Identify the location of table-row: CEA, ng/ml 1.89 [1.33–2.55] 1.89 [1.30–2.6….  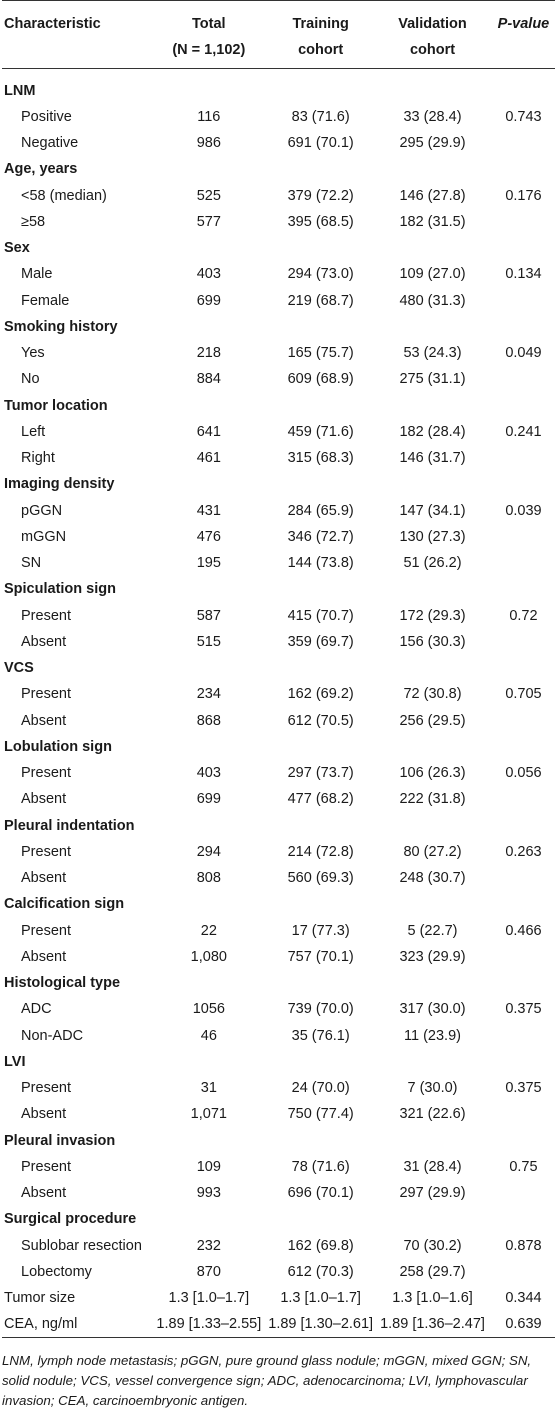
(278, 1325).